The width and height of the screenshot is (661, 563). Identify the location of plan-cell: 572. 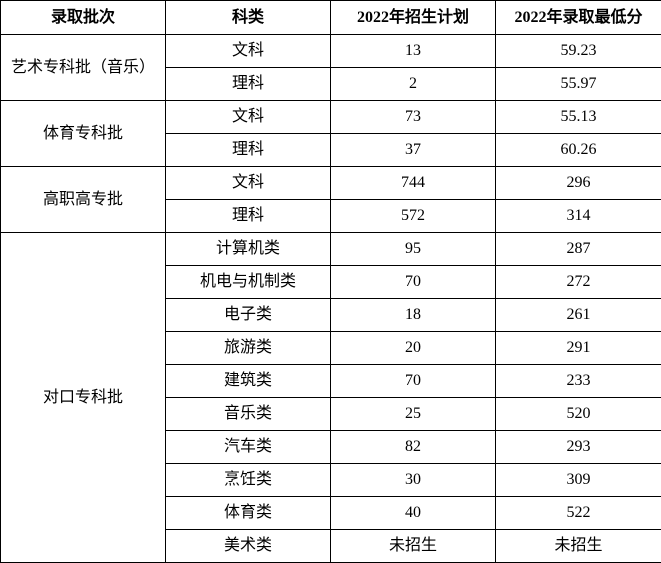
(413, 216).